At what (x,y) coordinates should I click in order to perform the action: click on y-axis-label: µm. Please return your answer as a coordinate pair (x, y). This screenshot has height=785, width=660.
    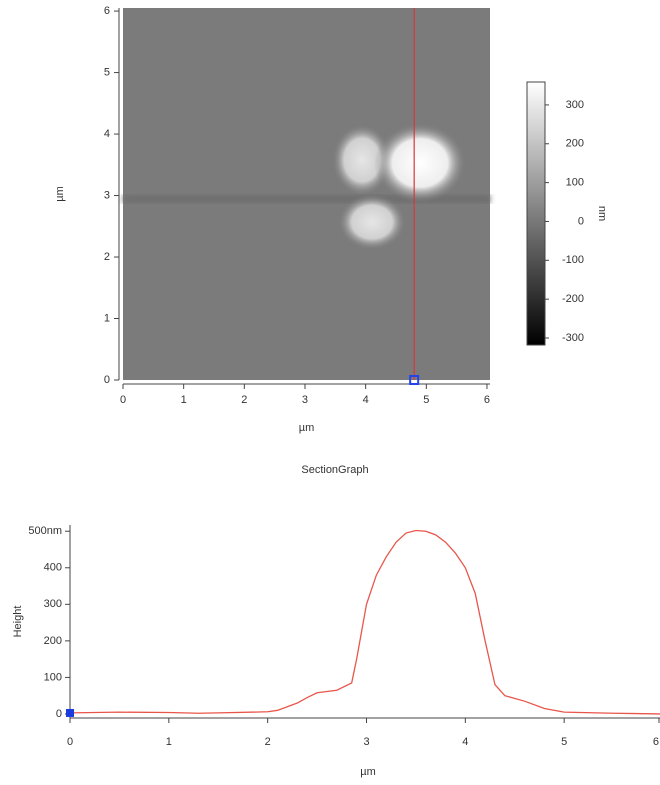
    Looking at the image, I should click on (60, 194).